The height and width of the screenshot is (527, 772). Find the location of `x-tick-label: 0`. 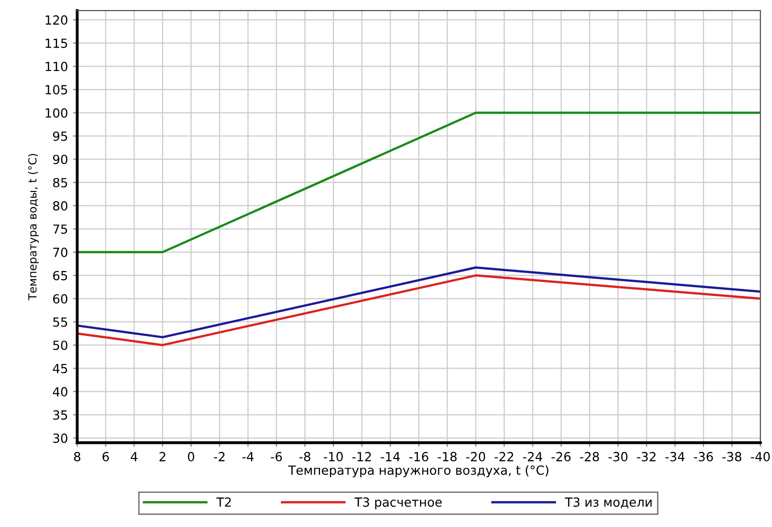

x-tick-label: 0 is located at coordinates (191, 457).